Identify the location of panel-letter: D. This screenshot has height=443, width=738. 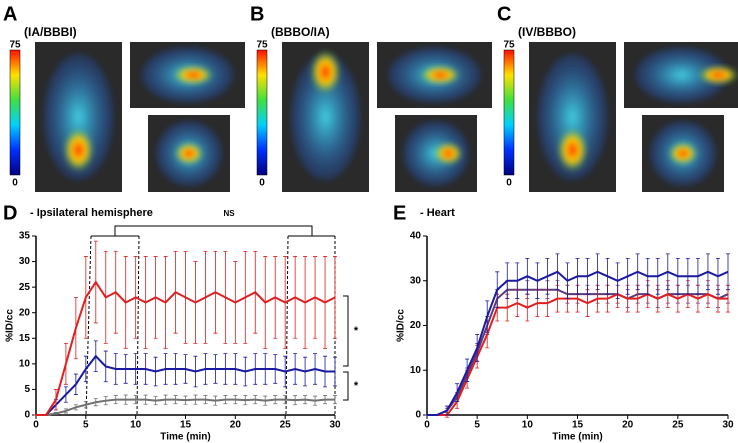
(10, 213).